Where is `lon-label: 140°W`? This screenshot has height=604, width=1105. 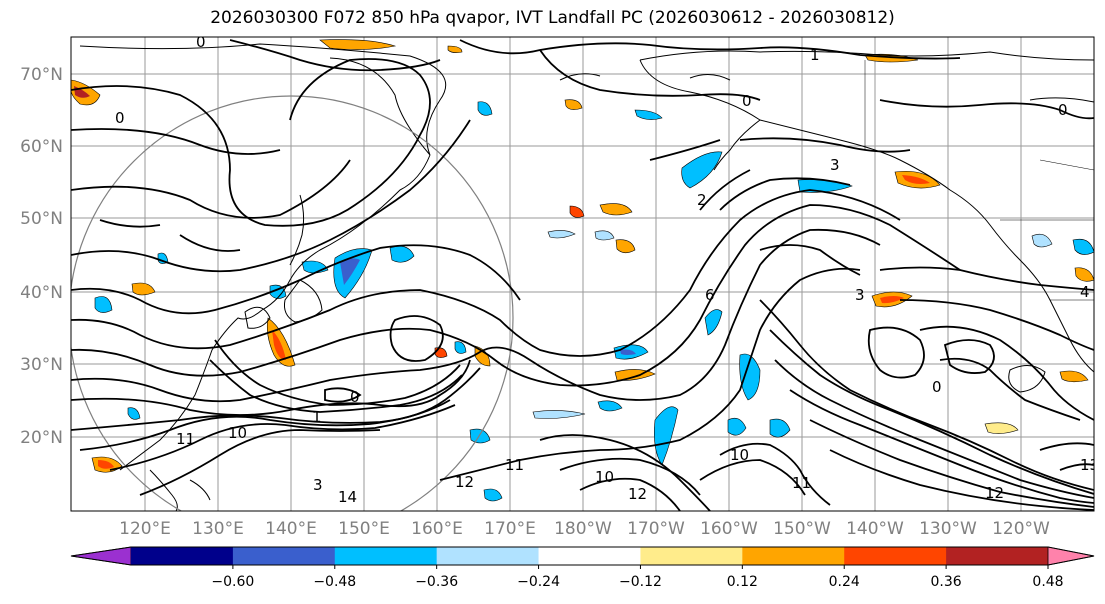 lon-label: 140°W is located at coordinates (875, 529).